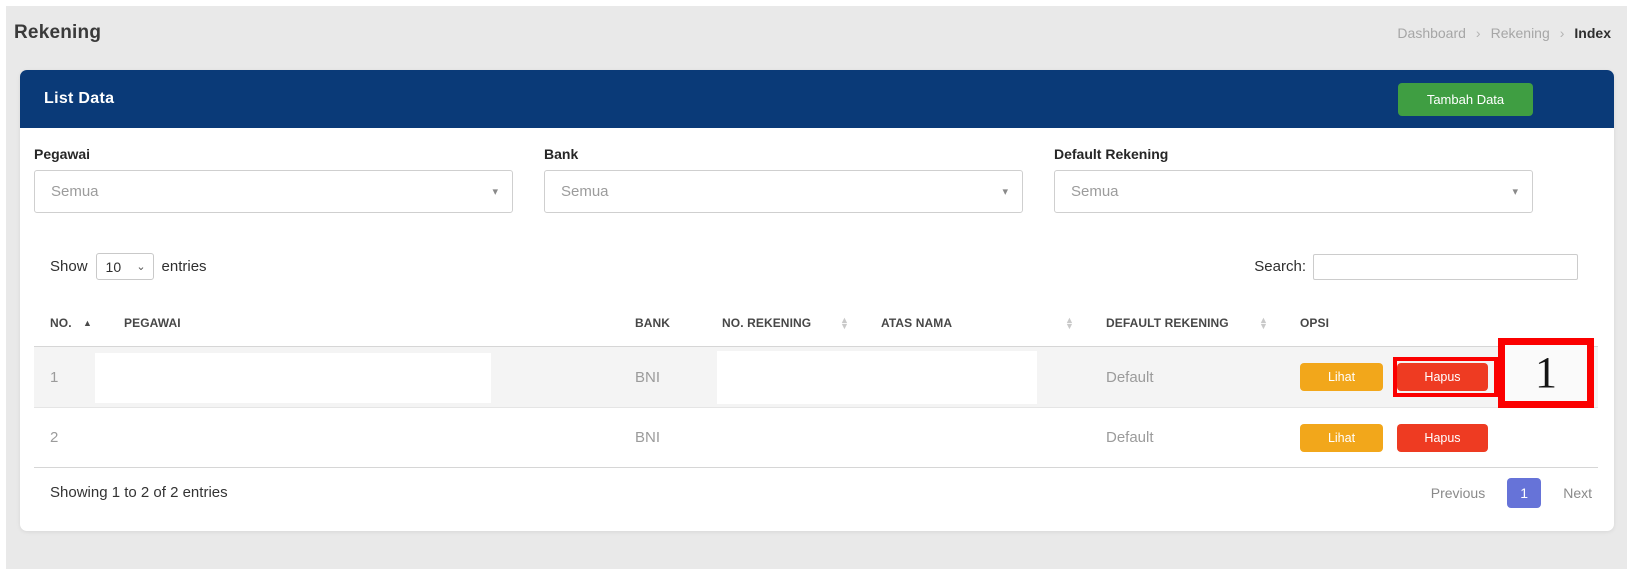  I want to click on column-header-no: NO. ▲, so click(71, 323).